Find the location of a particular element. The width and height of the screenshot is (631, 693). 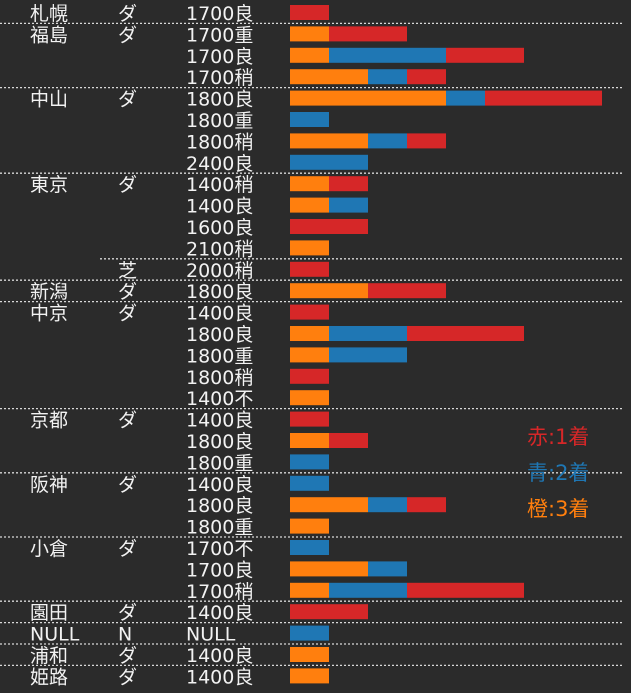

condition-label: 1400稍 is located at coordinates (219, 185).